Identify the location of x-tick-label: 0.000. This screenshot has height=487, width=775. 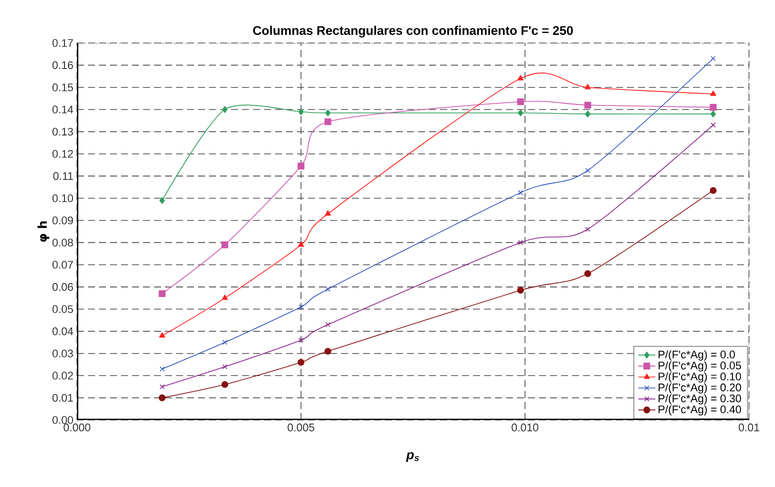
(77, 428).